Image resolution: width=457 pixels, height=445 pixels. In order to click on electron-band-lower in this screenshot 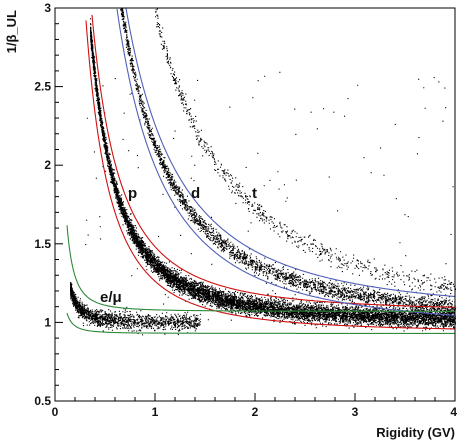, I will do `click(260, 323)`.